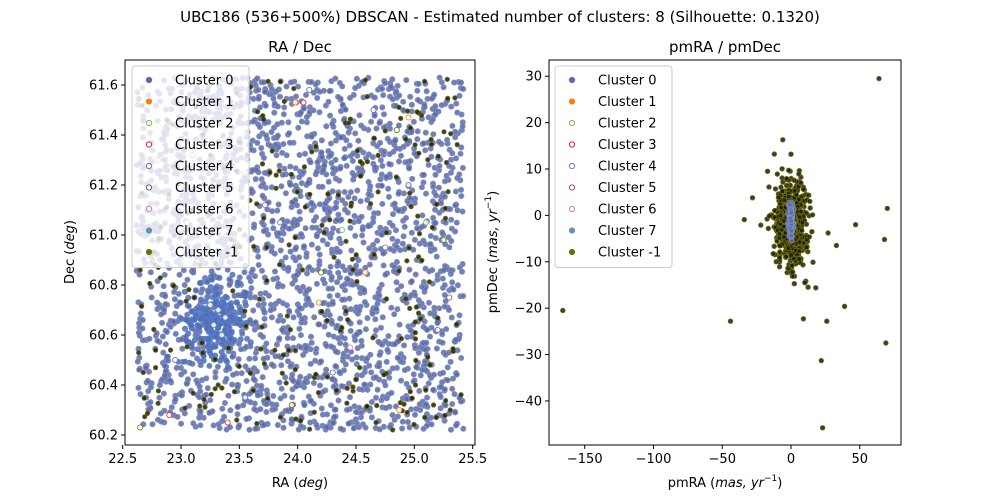 The width and height of the screenshot is (1000, 500). What do you see at coordinates (103, 186) in the screenshot?
I see `ra-dec-y-tick-label: 61.2` at bounding box center [103, 186].